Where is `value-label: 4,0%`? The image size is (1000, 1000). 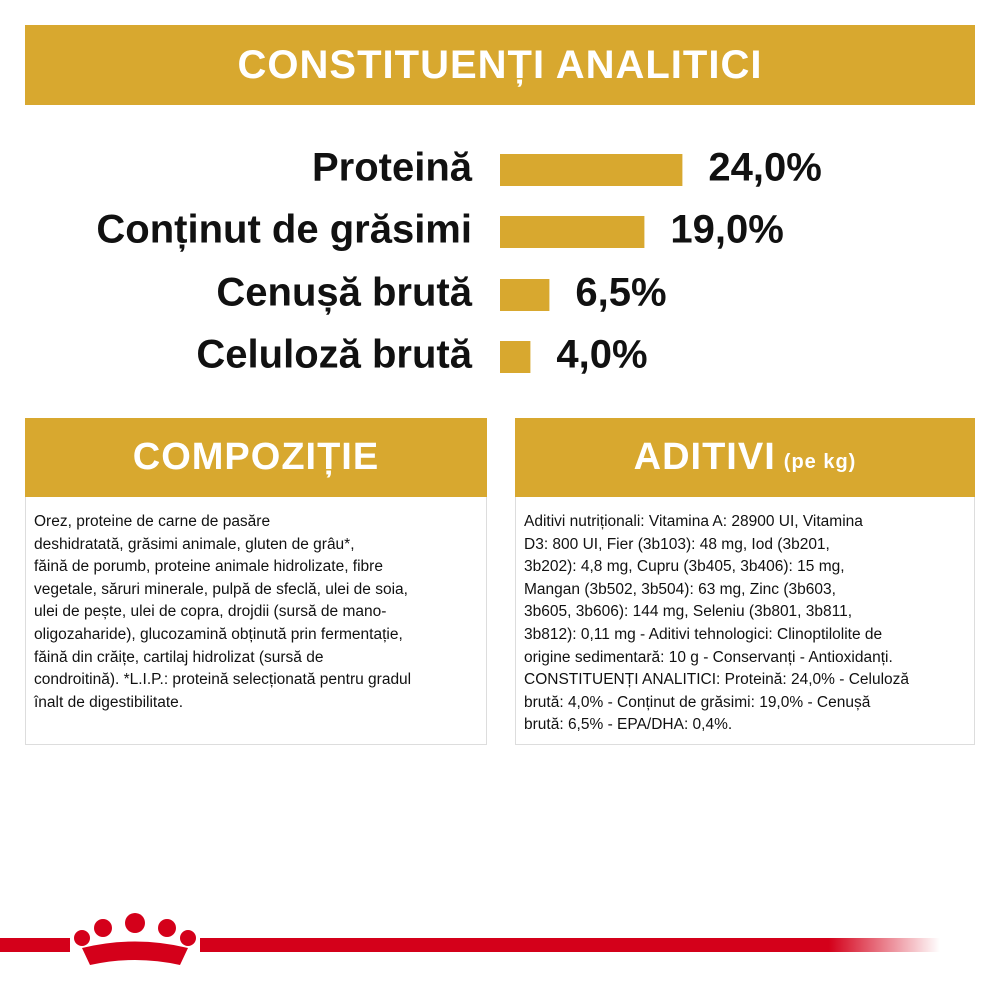 value-label: 4,0% is located at coordinates (601, 355).